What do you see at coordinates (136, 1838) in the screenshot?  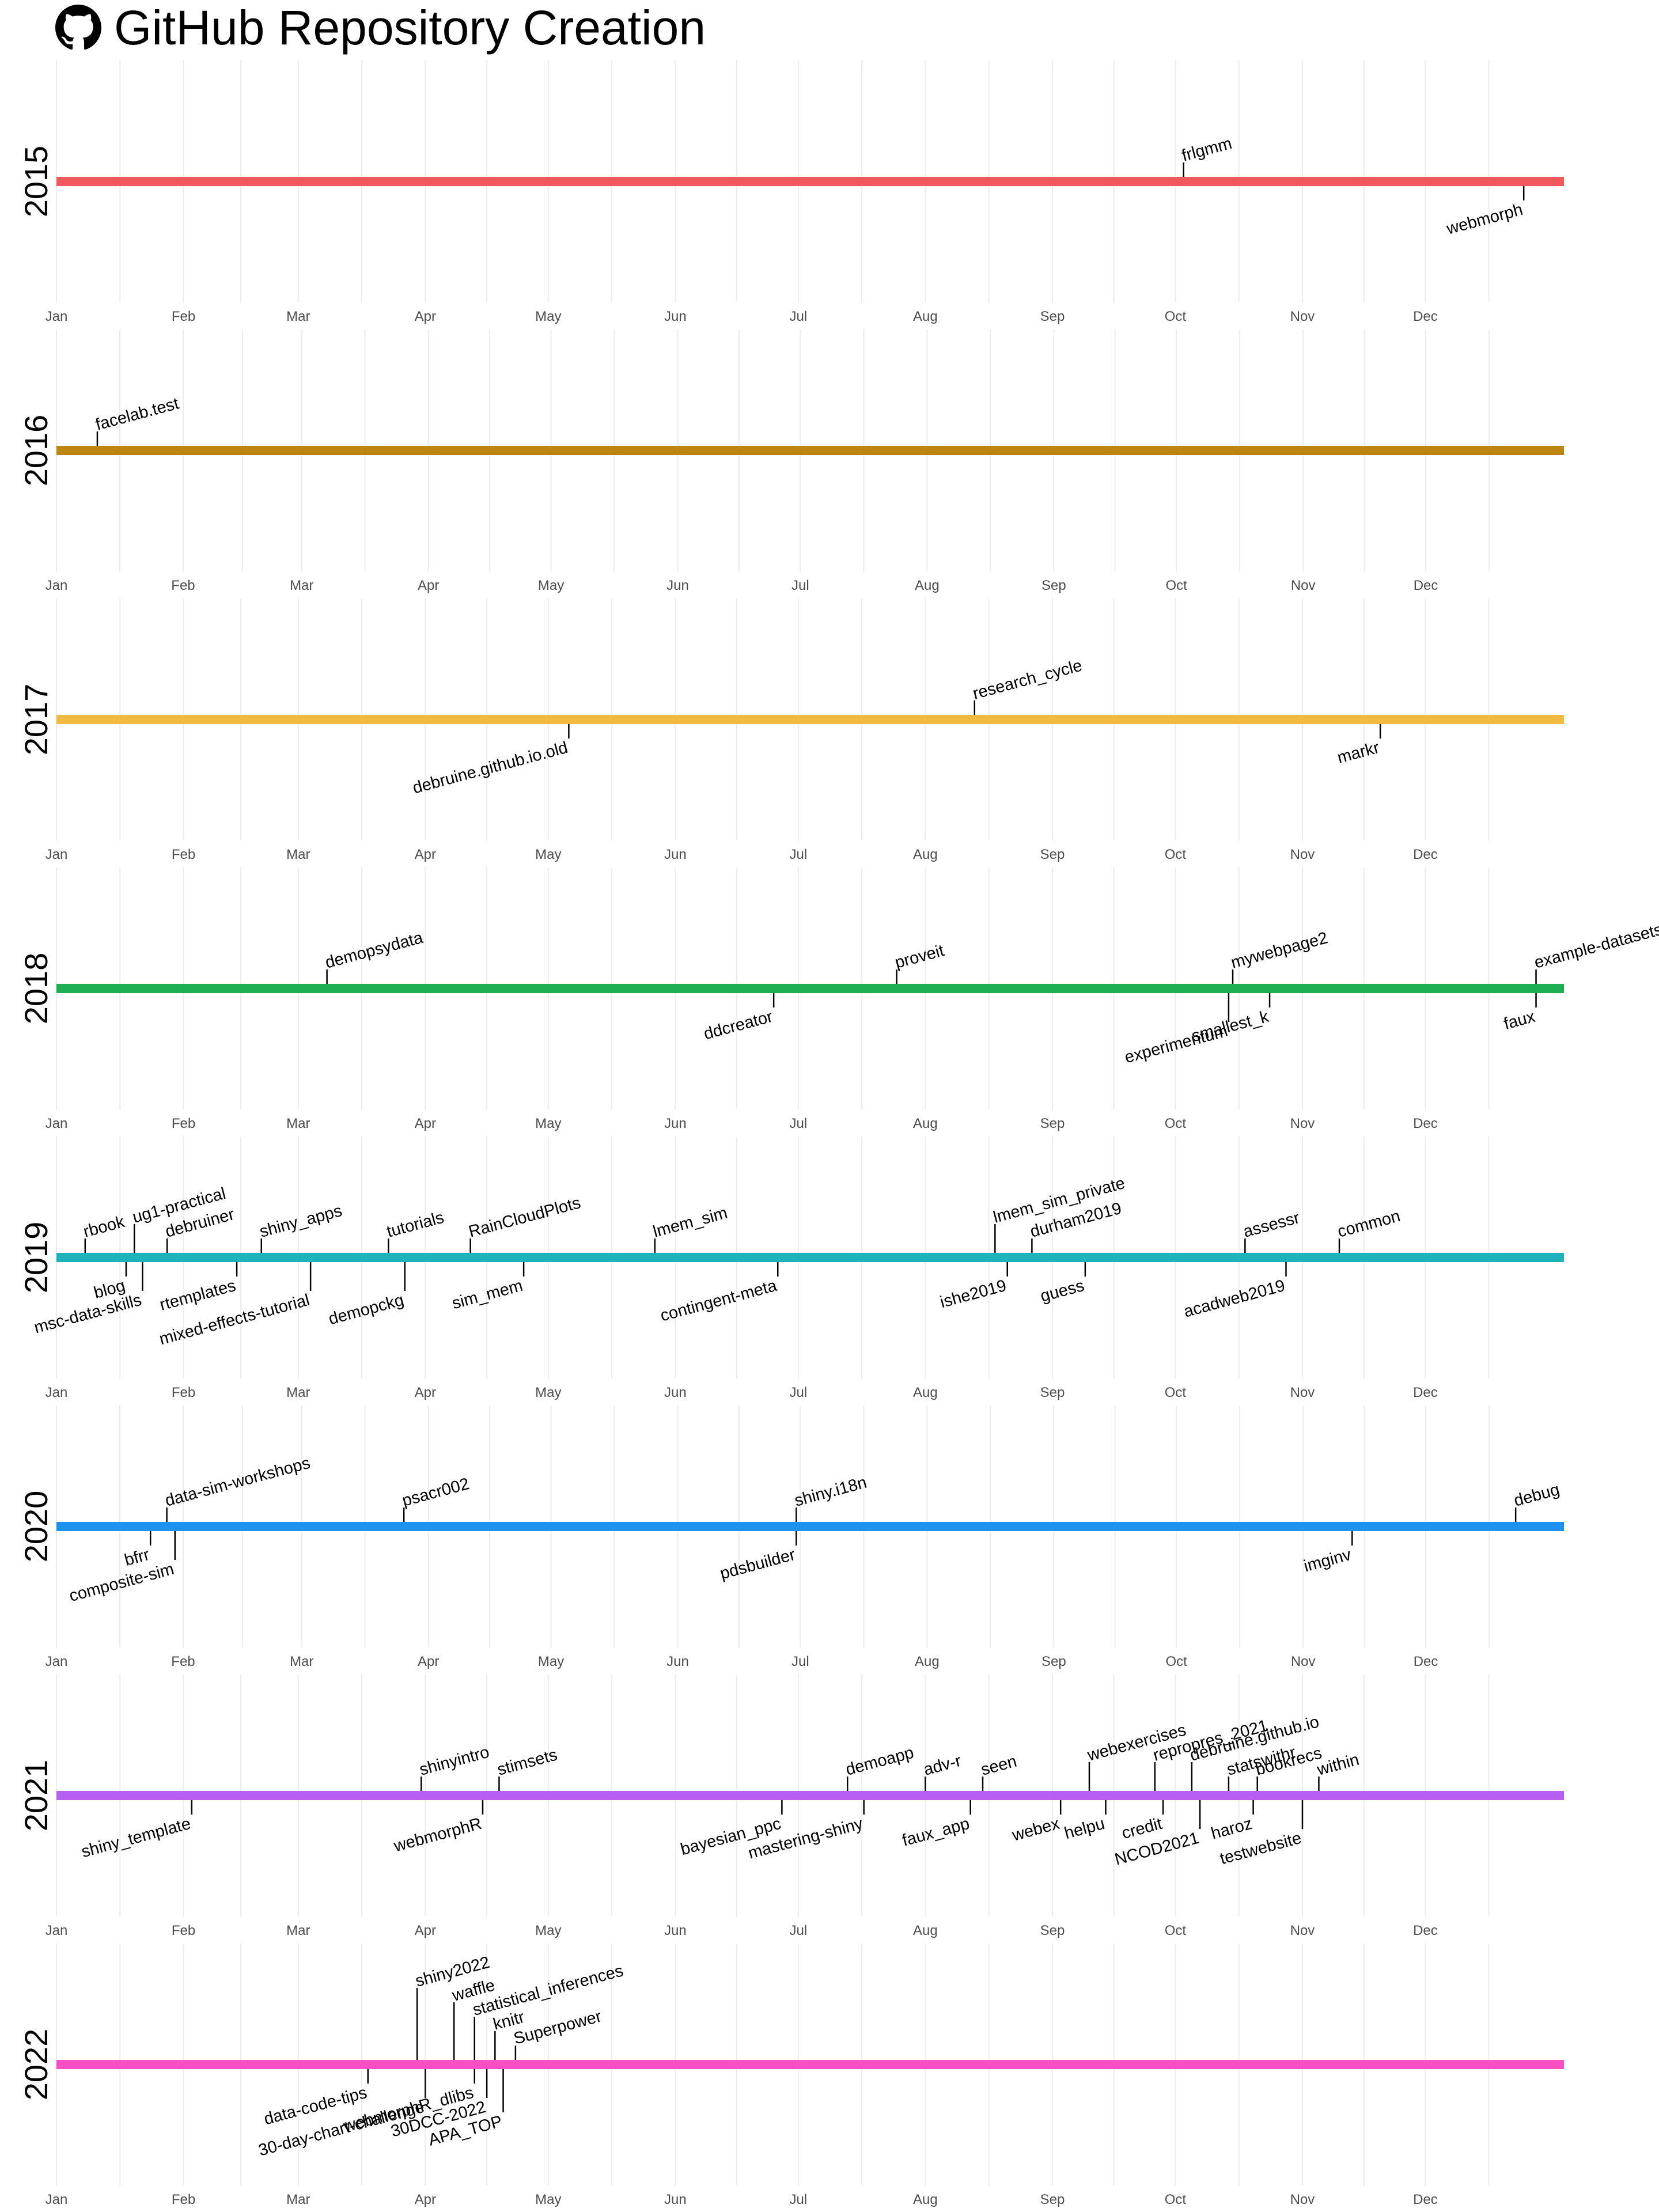 I see `repo-label: shiny_template` at bounding box center [136, 1838].